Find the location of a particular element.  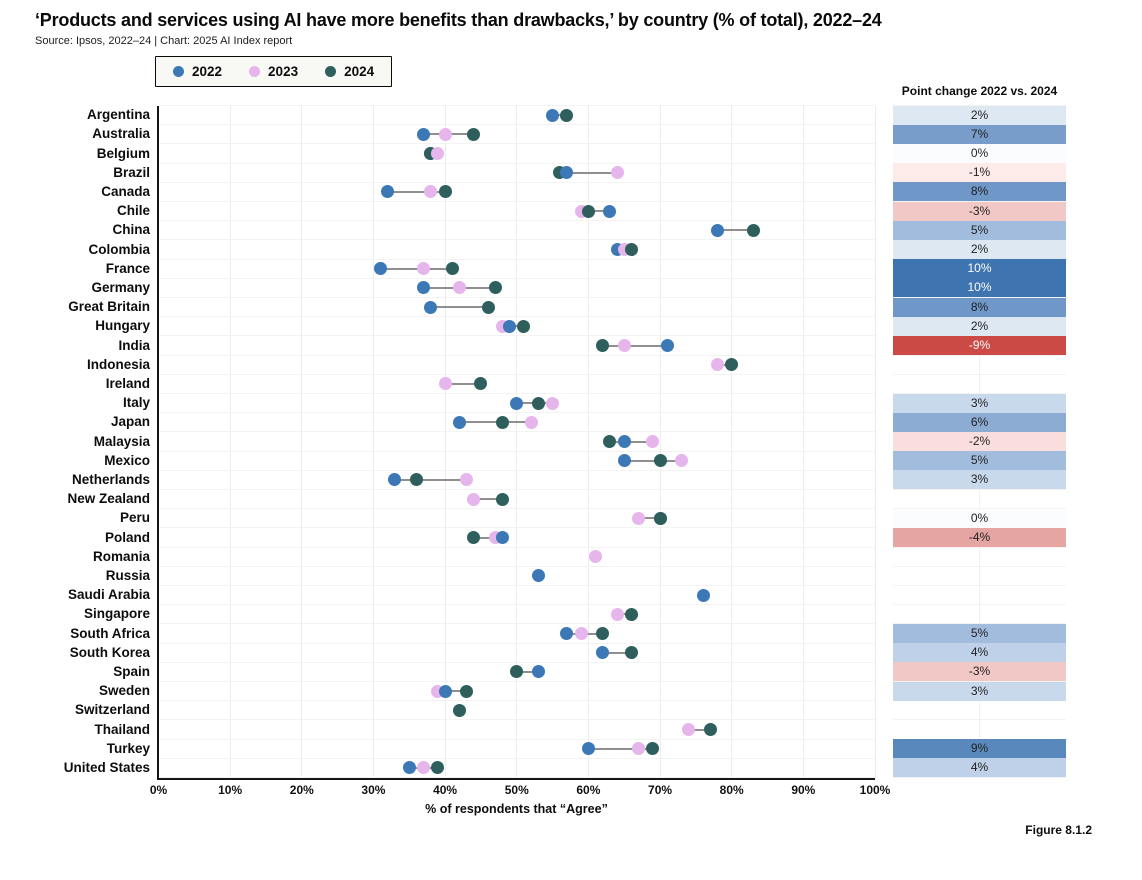

legend: 2022 2023 2024 is located at coordinates (274, 71).